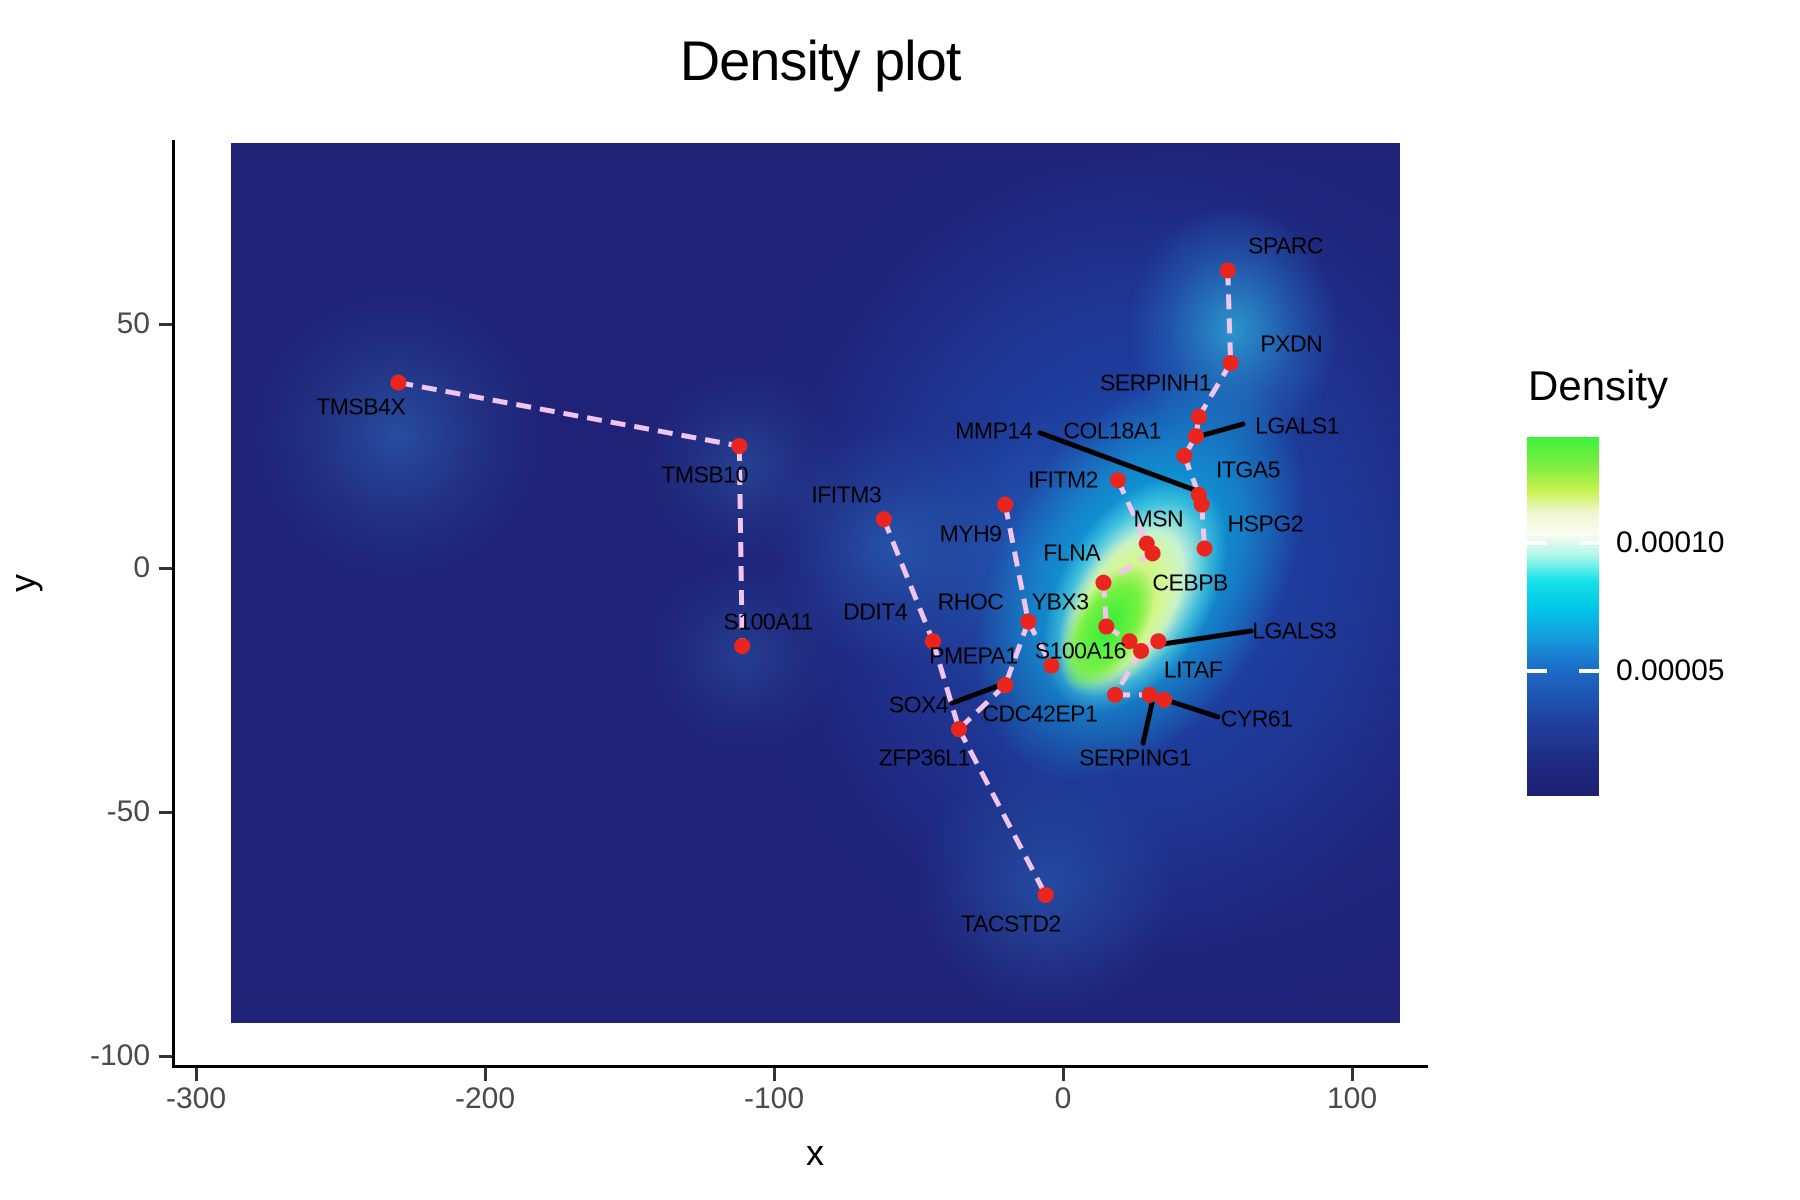 The width and height of the screenshot is (1800, 1200). What do you see at coordinates (1005, 504) in the screenshot?
I see `point-MYH9` at bounding box center [1005, 504].